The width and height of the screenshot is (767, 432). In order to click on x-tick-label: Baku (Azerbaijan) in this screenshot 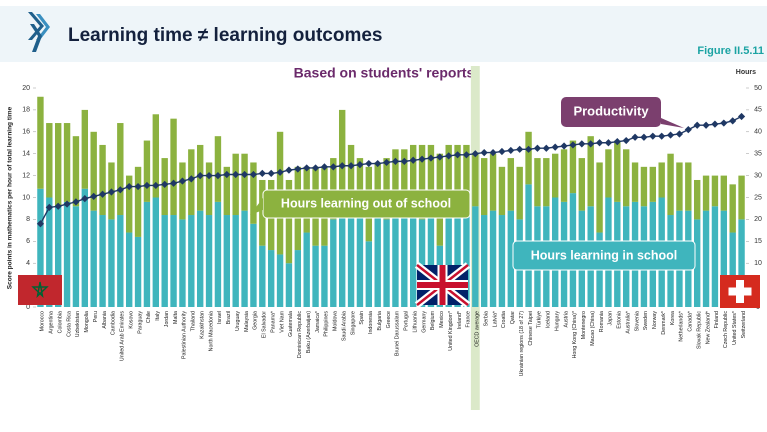, I will do `click(309, 332)`.